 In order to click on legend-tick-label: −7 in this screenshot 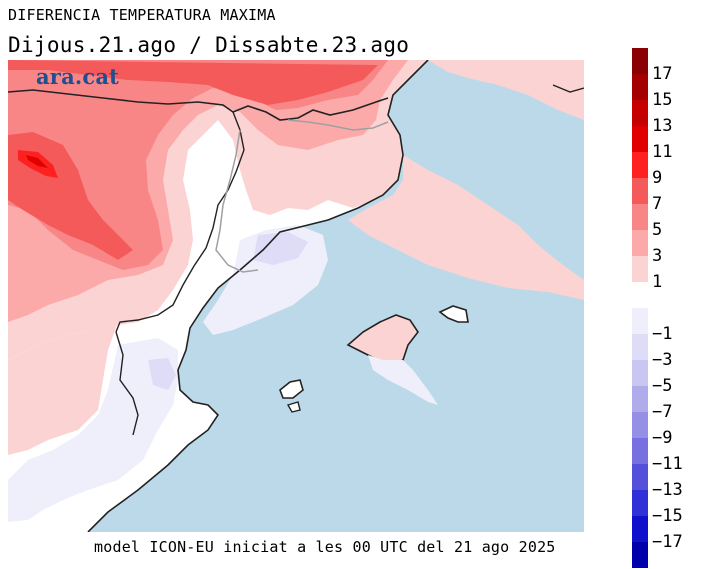, I will do `click(662, 412)`.